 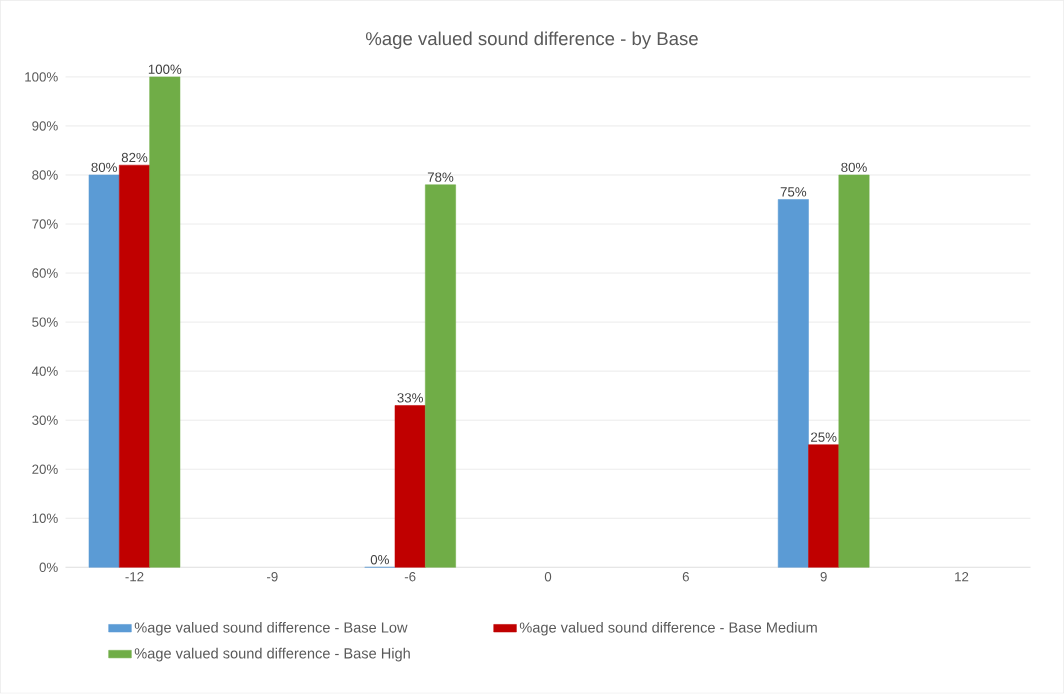 I want to click on y-tick-label: 90%, so click(x=45, y=126).